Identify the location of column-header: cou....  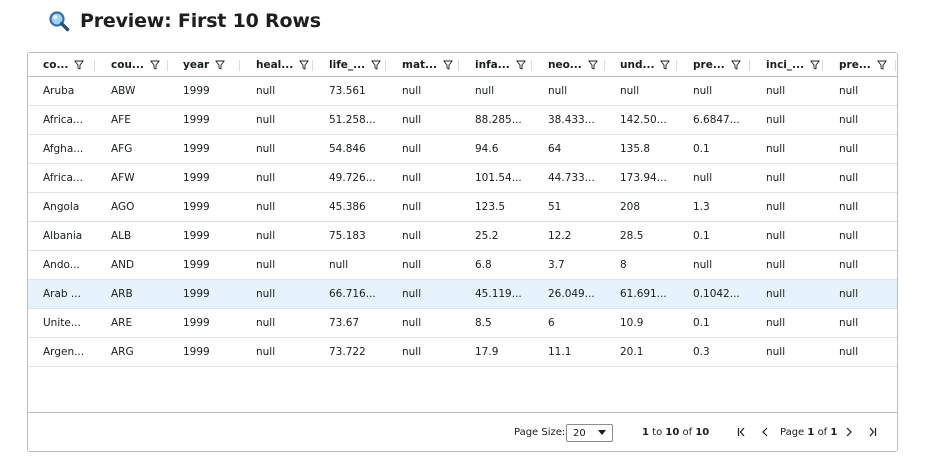
(135, 65).